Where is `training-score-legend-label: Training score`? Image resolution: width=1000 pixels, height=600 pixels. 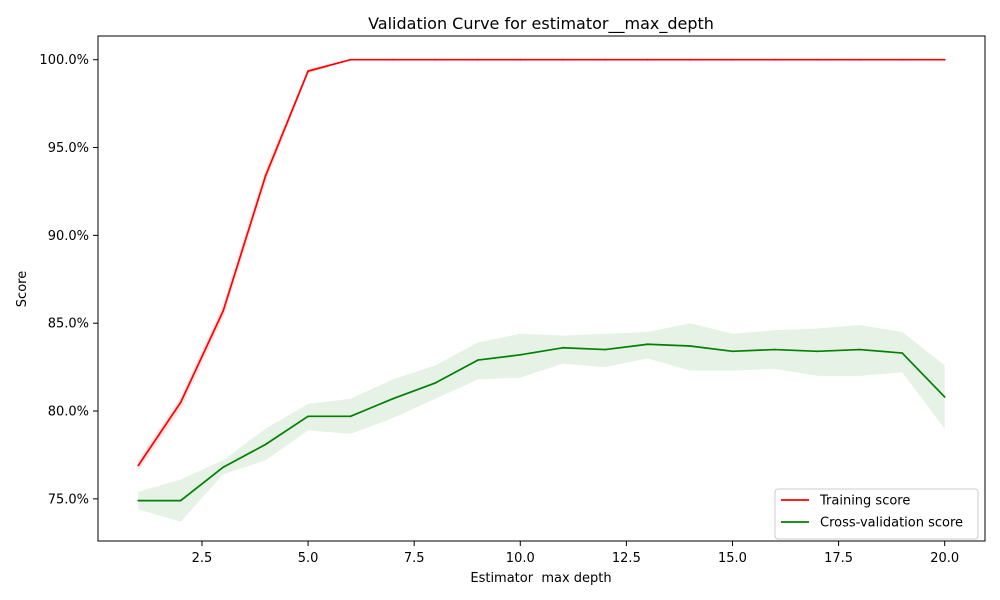
training-score-legend-label: Training score is located at coordinates (864, 501).